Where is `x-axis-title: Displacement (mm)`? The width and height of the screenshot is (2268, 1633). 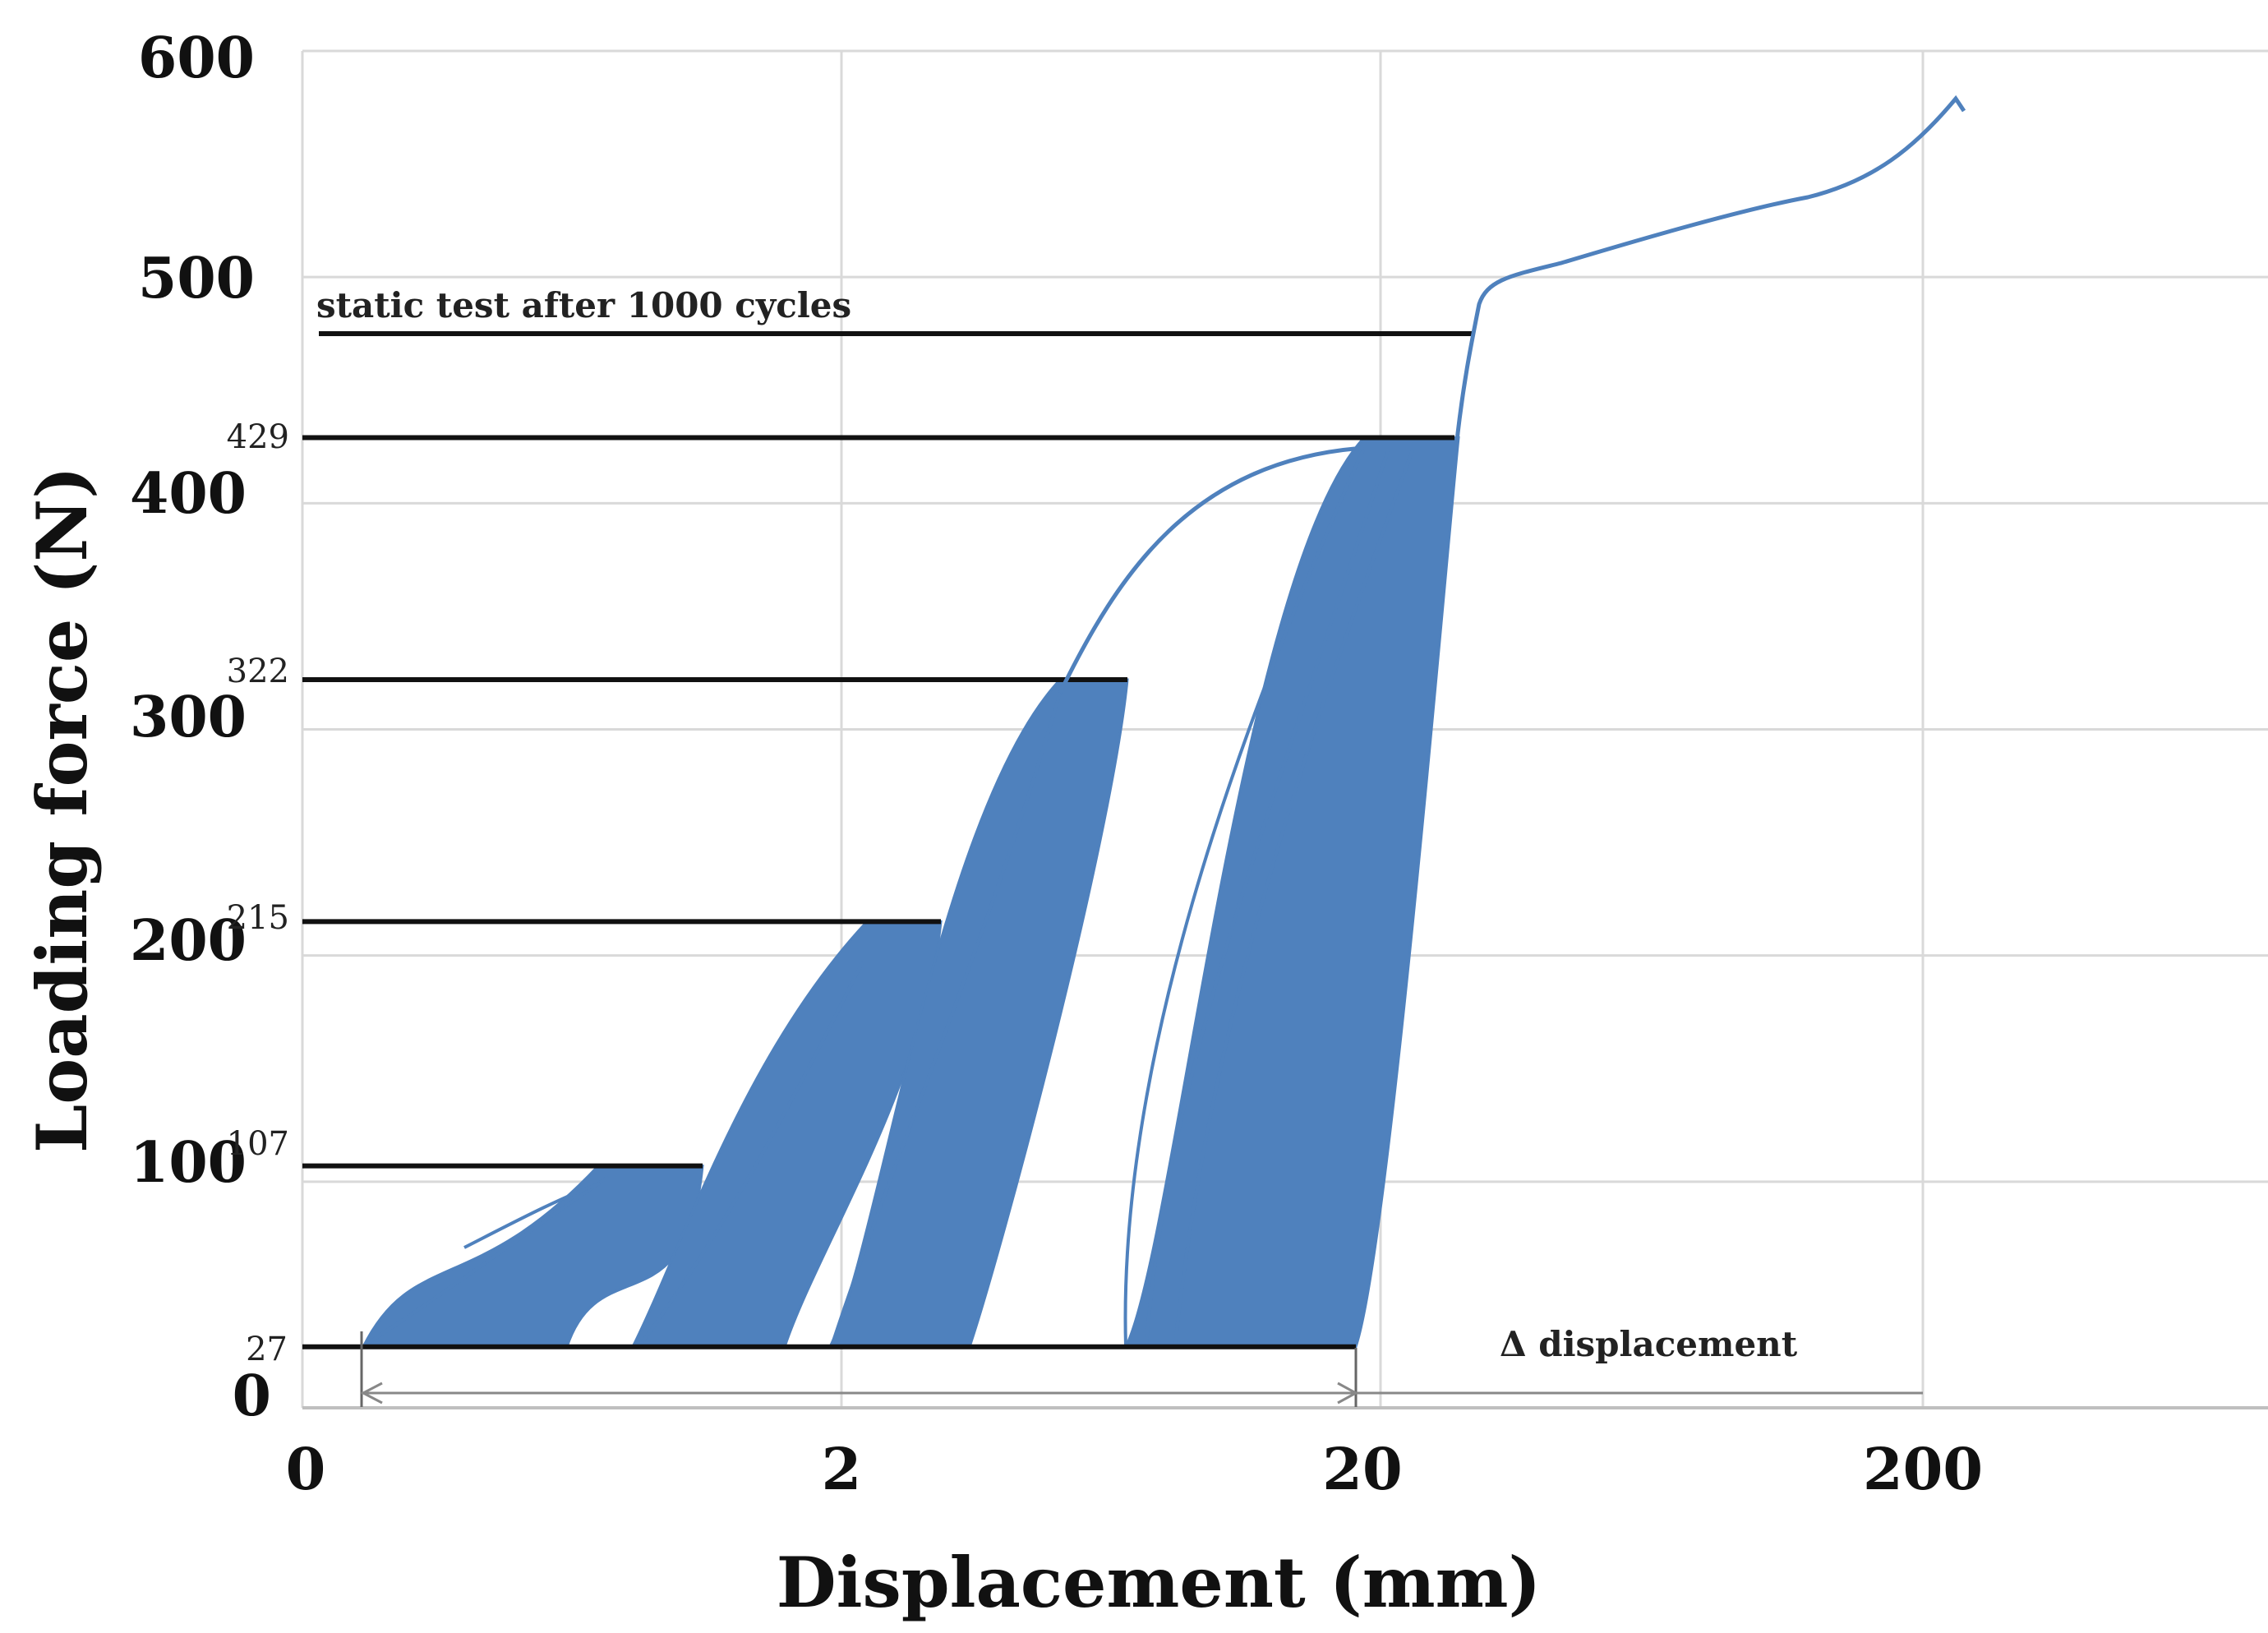 x-axis-title: Displacement (mm) is located at coordinates (1159, 1582).